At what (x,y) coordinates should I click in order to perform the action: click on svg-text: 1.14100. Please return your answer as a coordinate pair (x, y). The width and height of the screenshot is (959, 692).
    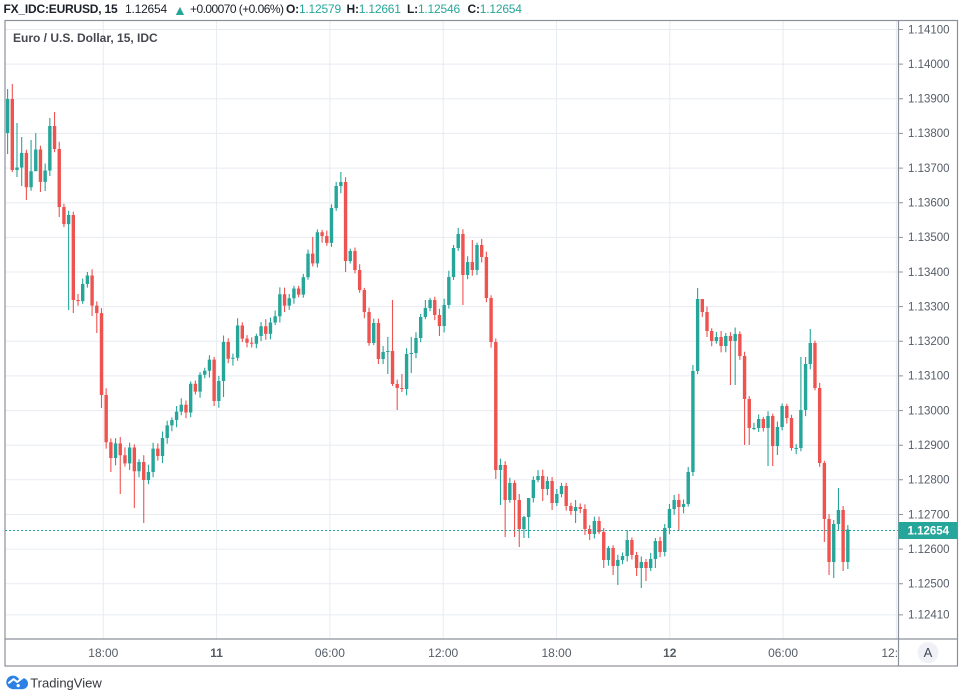
    Looking at the image, I should click on (929, 30).